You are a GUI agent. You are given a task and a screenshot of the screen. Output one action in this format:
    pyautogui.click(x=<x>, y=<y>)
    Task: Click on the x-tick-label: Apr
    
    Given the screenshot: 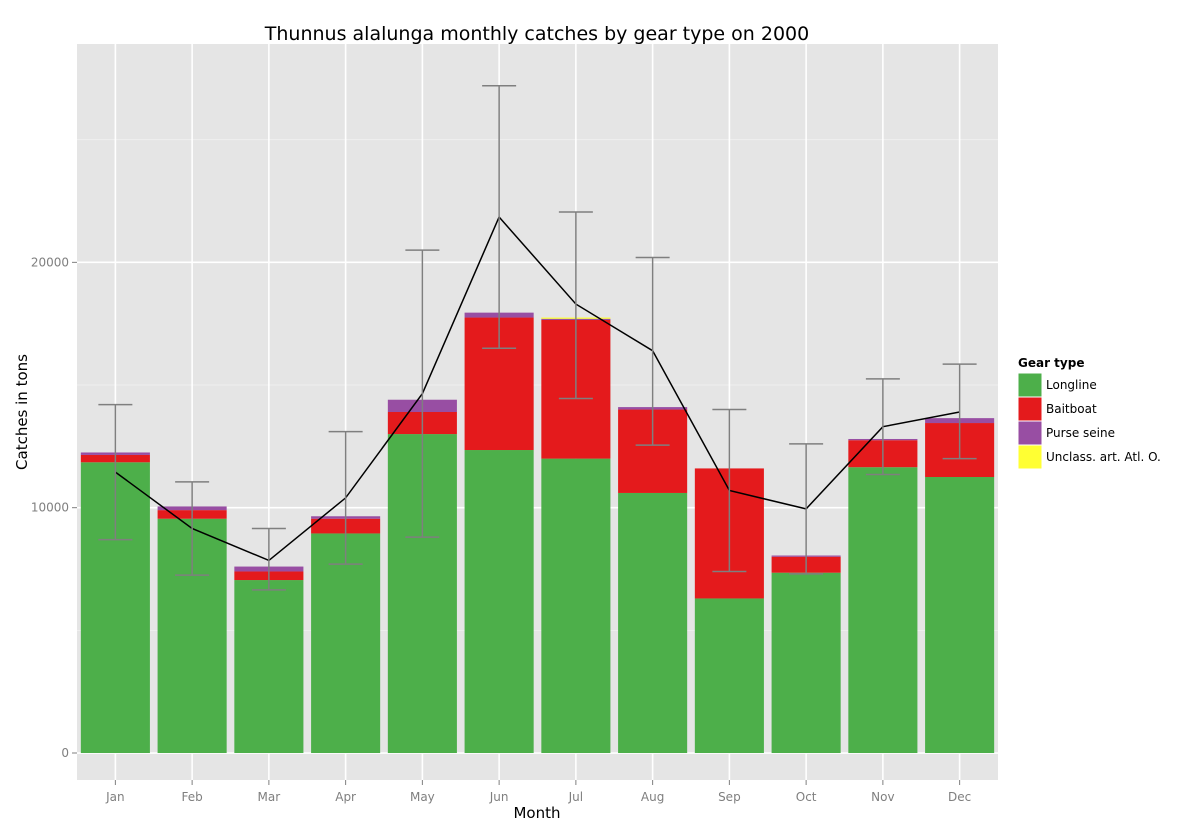 What is the action you would take?
    pyautogui.click(x=345, y=797)
    